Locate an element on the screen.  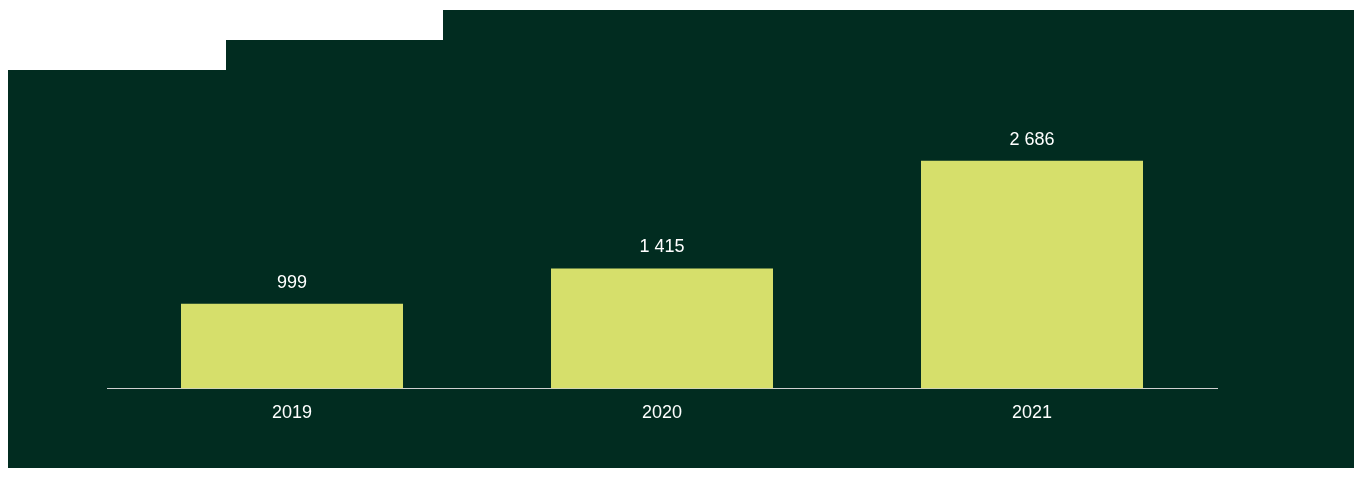
data-label: 1 415 is located at coordinates (662, 246).